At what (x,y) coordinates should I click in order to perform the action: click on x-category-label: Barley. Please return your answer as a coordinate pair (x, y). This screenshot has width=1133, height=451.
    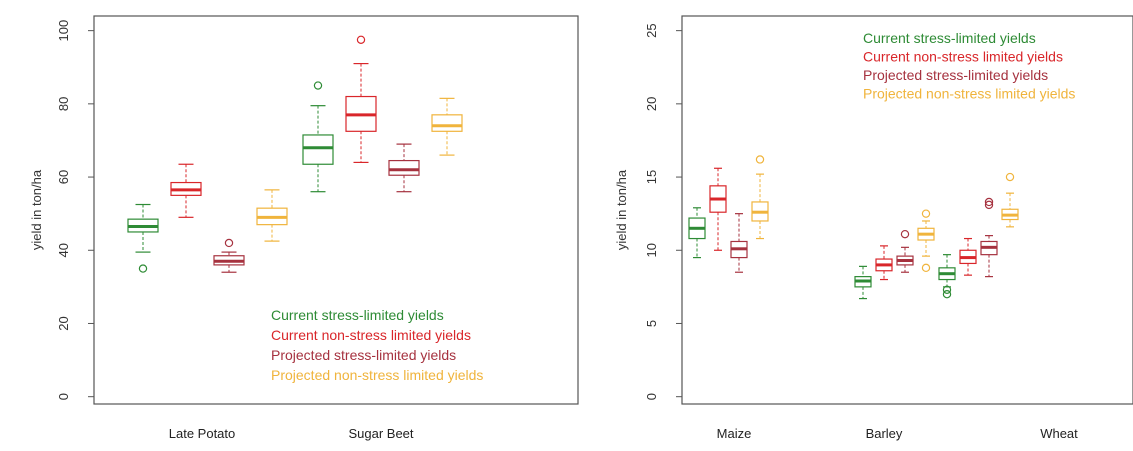
    Looking at the image, I should click on (884, 433).